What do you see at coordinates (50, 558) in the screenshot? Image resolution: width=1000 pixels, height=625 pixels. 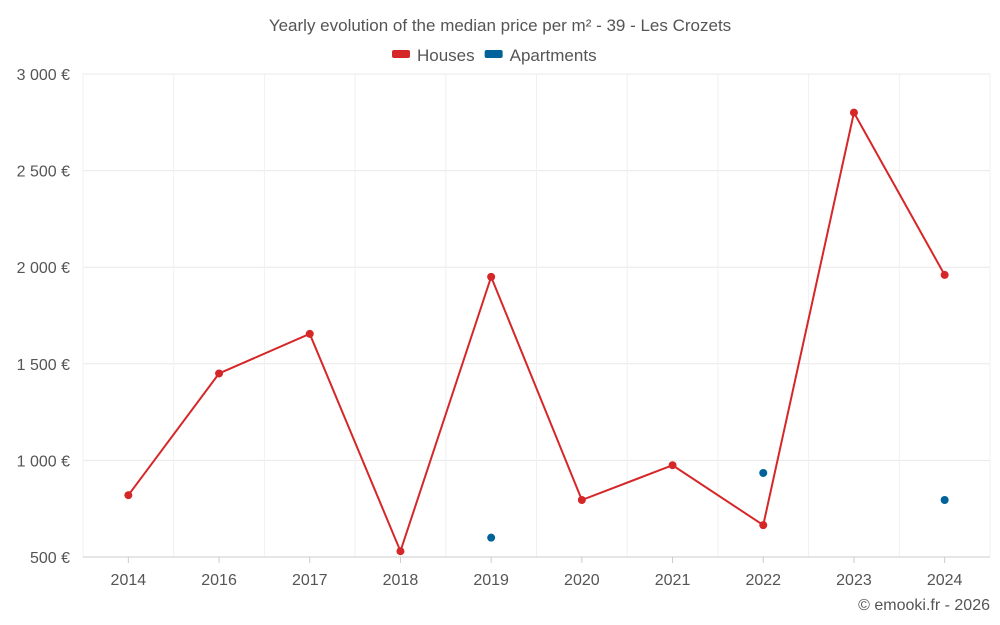 I see `y-tick-label: 500 €` at bounding box center [50, 558].